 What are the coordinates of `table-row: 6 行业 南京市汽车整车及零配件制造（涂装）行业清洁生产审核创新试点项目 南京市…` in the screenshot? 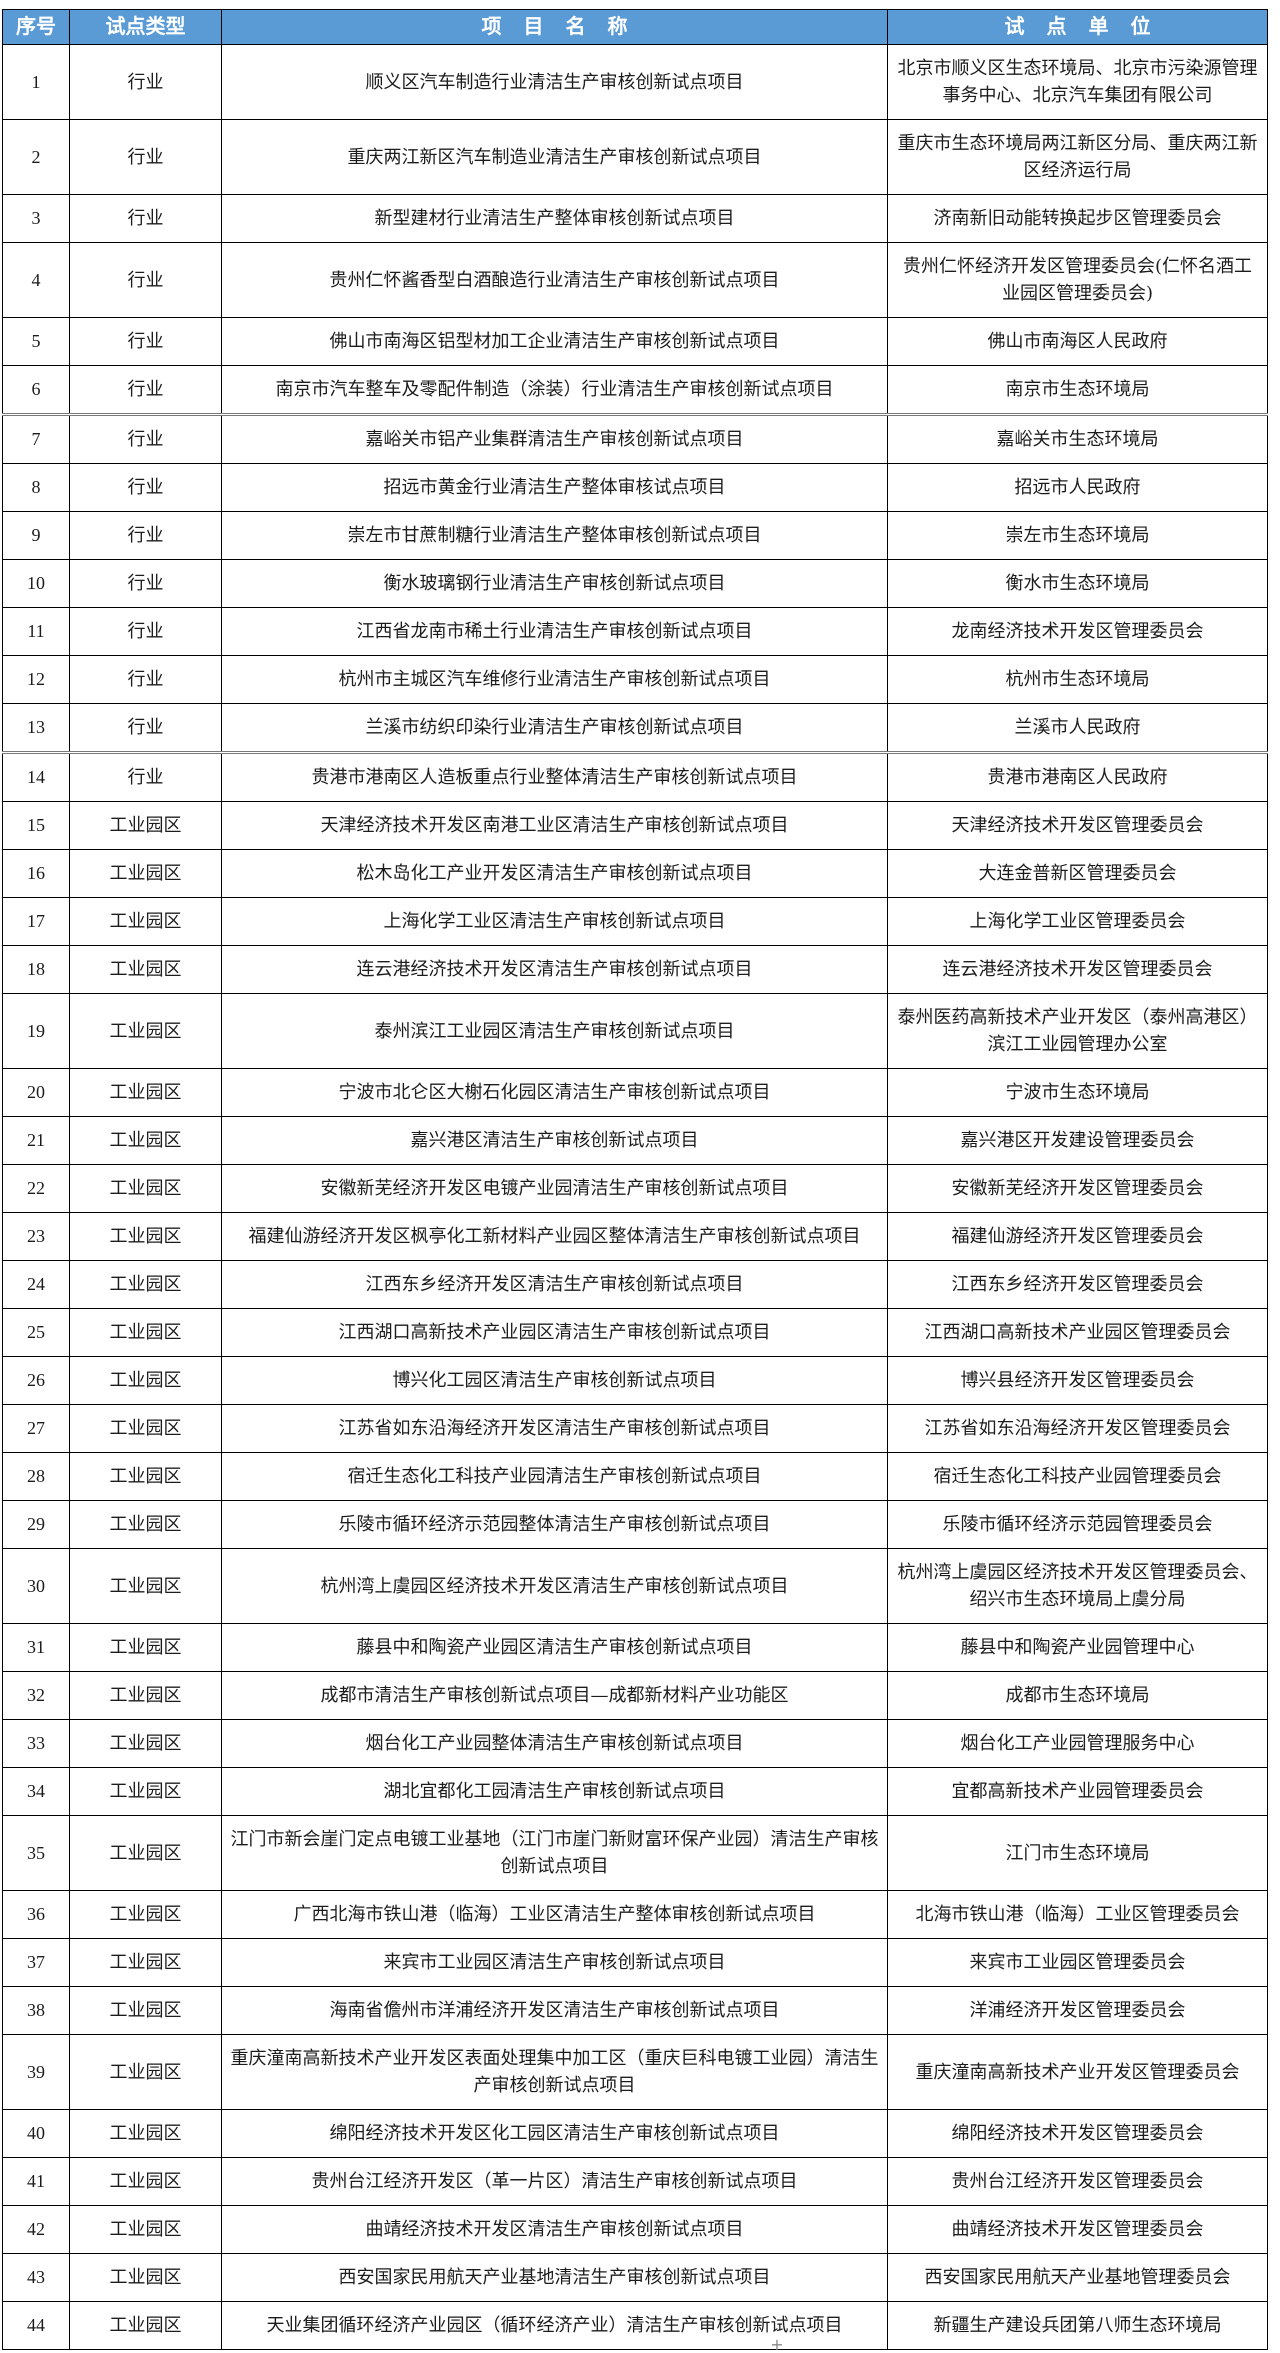 It's located at (635, 390).